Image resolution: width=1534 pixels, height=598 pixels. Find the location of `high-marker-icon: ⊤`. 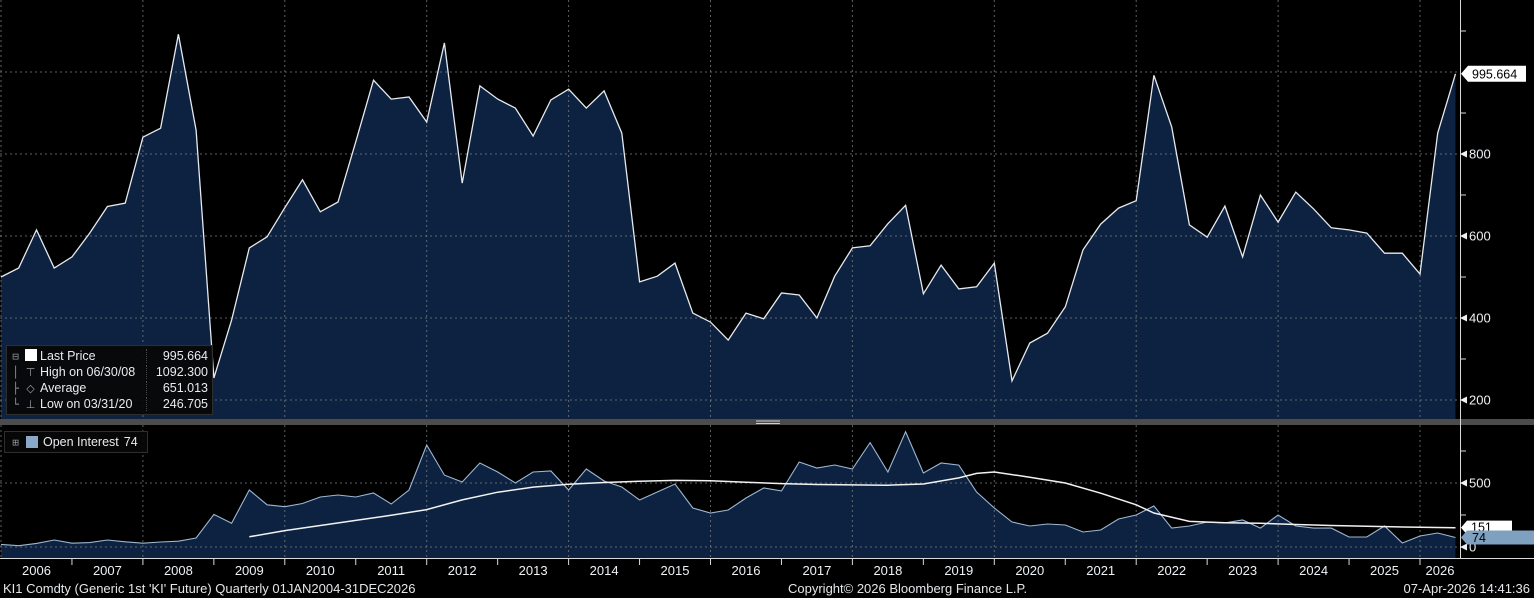

high-marker-icon: ⊤ is located at coordinates (30, 372).